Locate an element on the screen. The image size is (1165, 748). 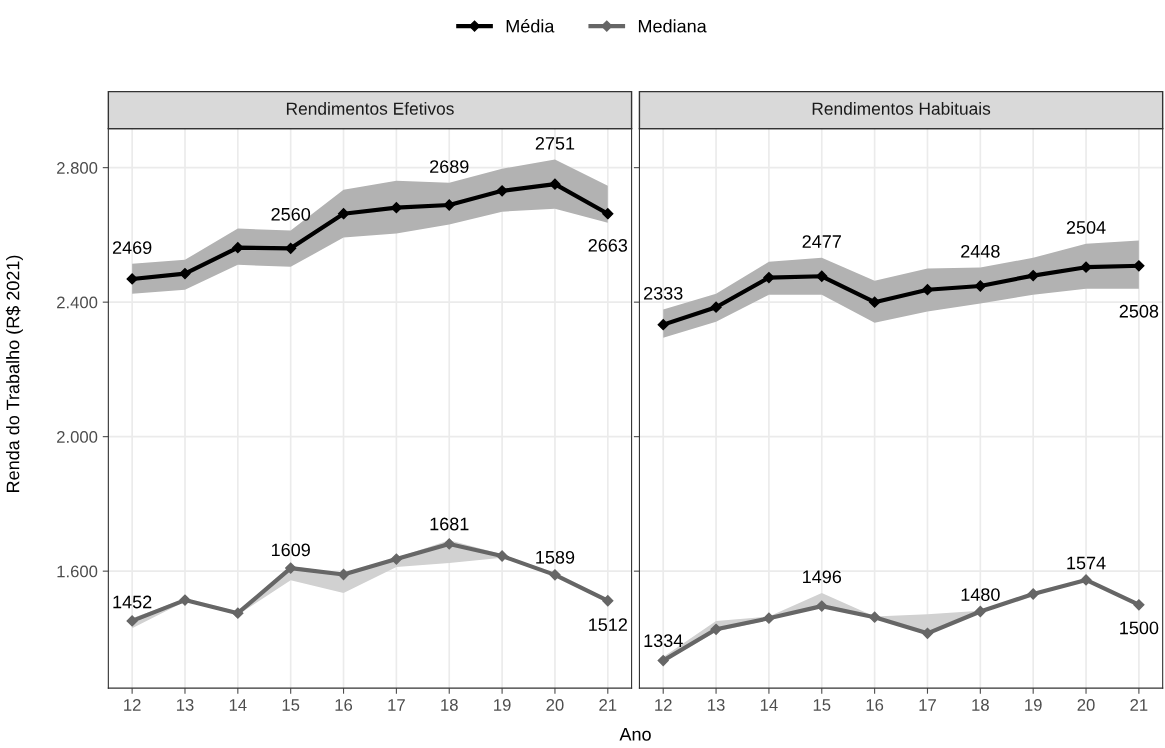
x-axis-title: Ano is located at coordinates (635, 734).